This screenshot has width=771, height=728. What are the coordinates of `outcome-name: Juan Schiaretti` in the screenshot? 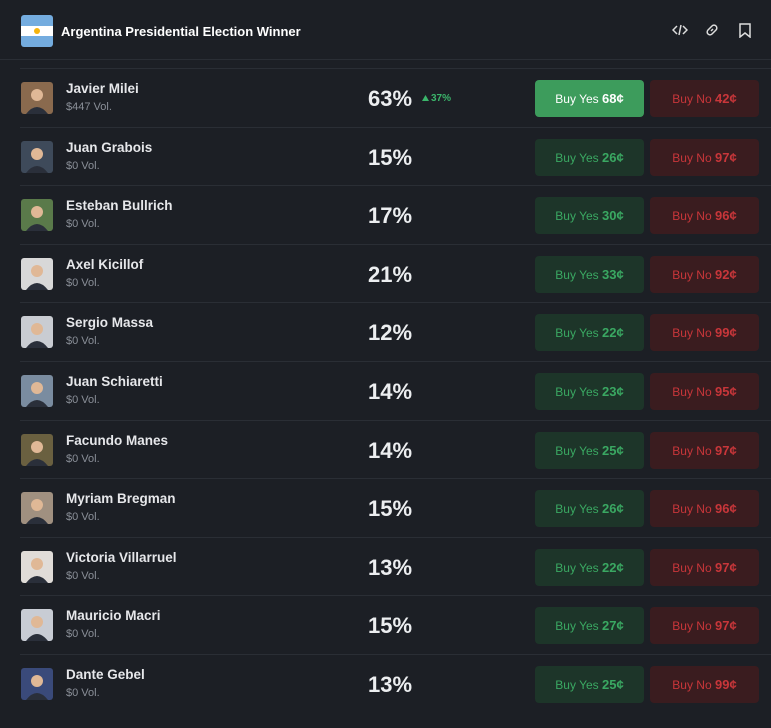 It's located at (114, 381).